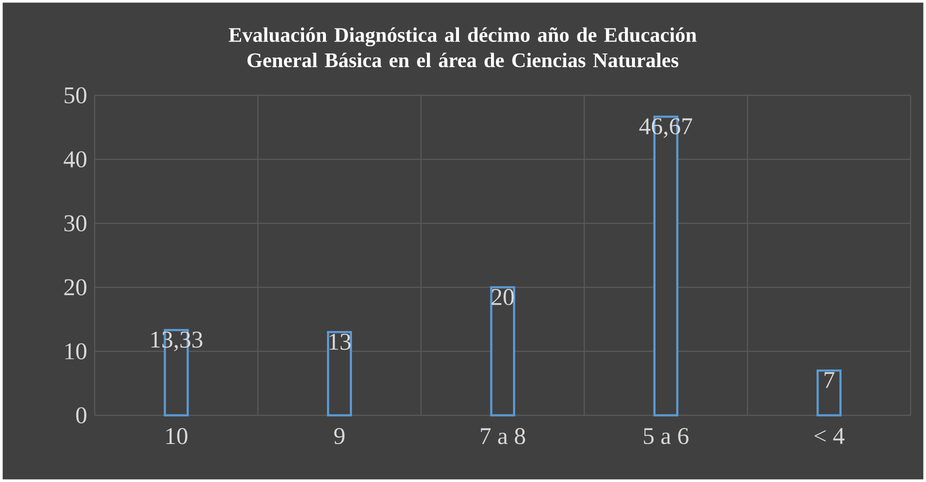  I want to click on y-tick-label: 50, so click(75, 95).